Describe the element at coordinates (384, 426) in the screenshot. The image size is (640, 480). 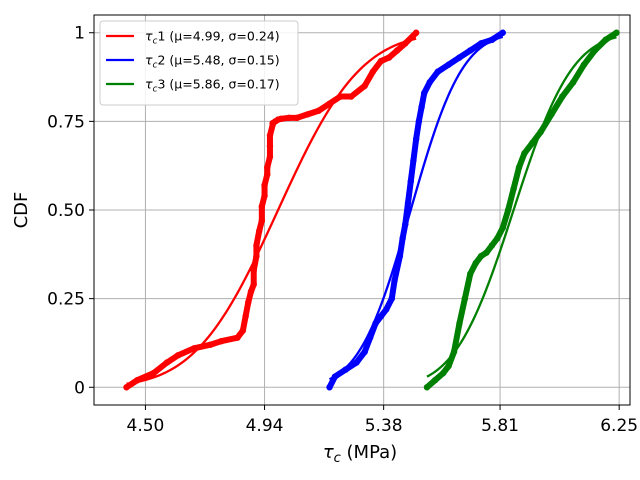
I see `x-tick-label: 5.38` at that location.